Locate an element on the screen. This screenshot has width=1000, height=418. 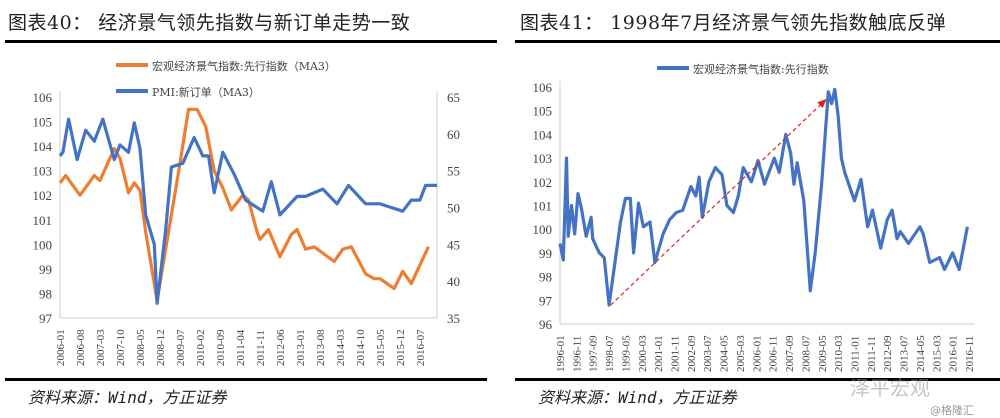
x-tick-label: 2012-09 is located at coordinates (888, 353).